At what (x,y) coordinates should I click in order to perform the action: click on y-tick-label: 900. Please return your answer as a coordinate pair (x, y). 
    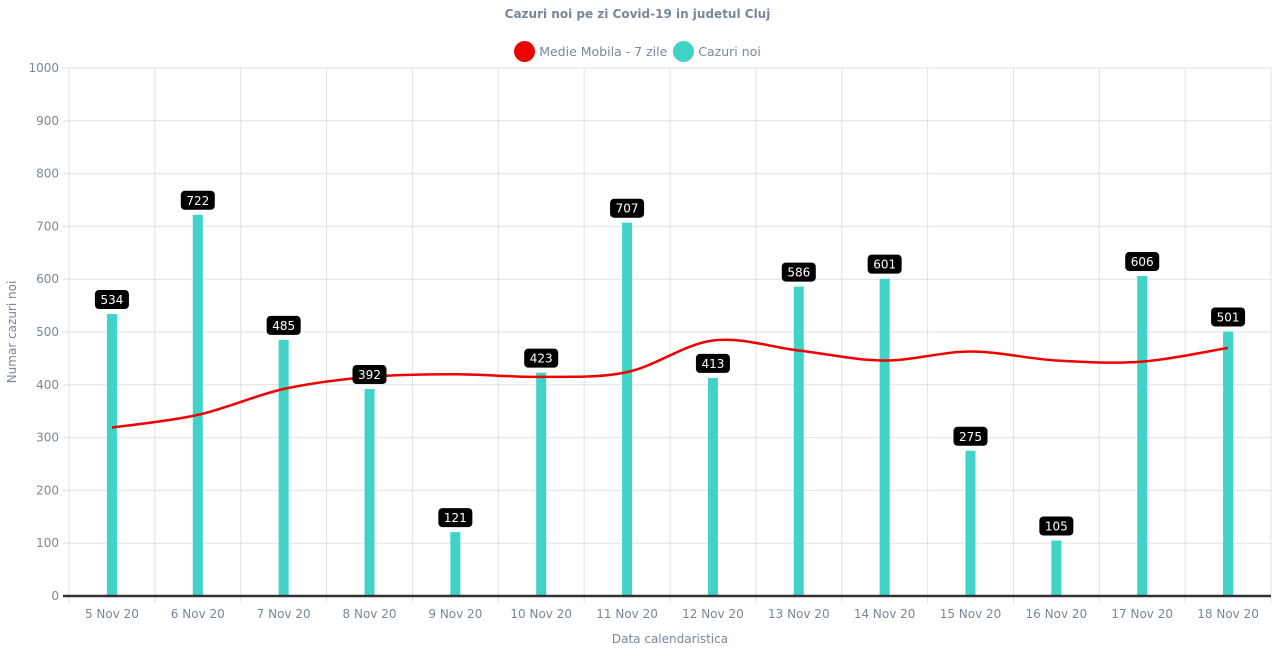
    Looking at the image, I should click on (47, 121).